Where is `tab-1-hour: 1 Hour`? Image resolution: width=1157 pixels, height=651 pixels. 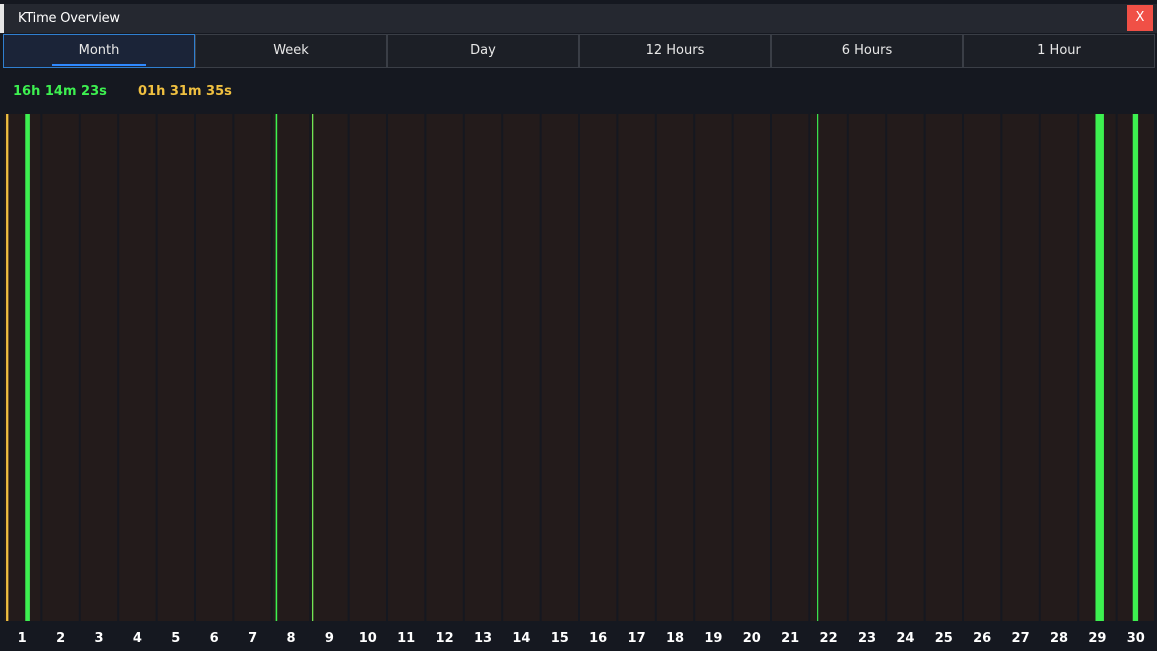
tab-1-hour: 1 Hour is located at coordinates (1059, 51).